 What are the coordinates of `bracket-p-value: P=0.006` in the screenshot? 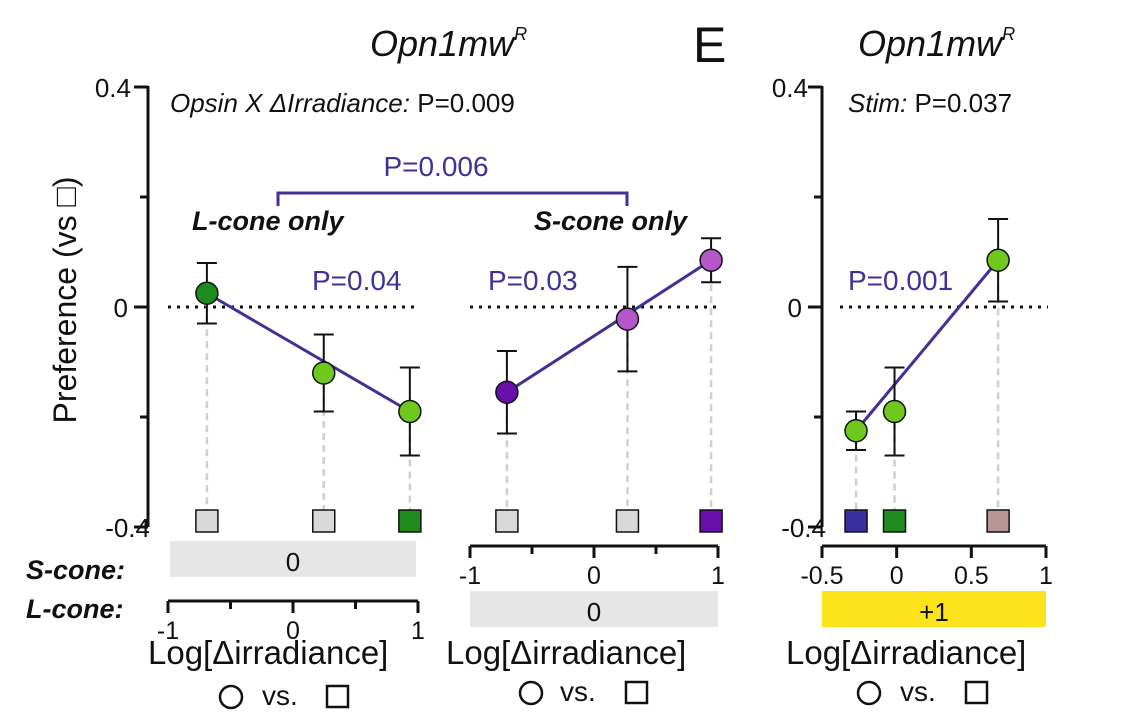 It's located at (435, 166).